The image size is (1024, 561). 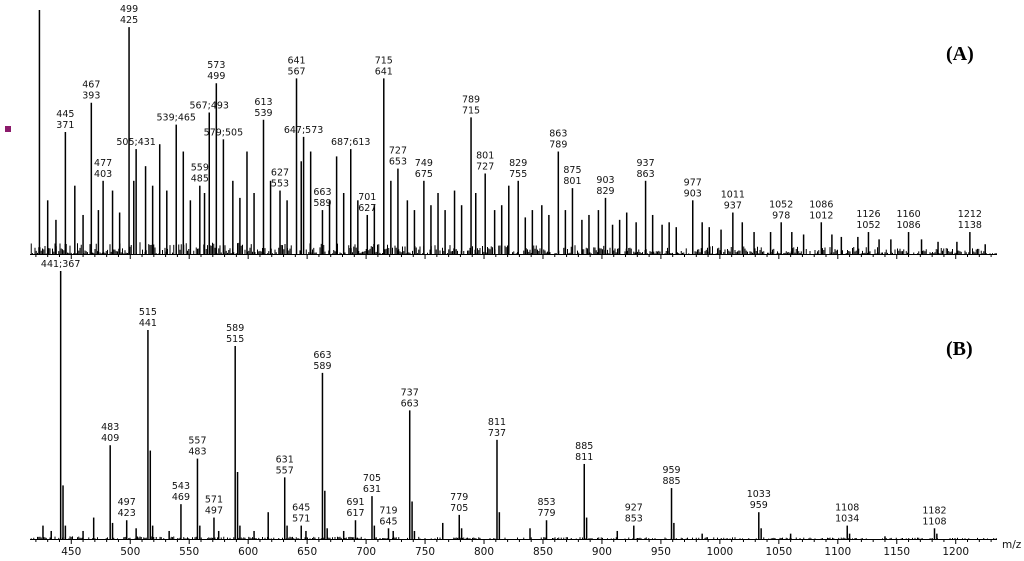 What do you see at coordinates (733, 195) in the screenshot?
I see `peak-label-a-1011: 1011` at bounding box center [733, 195].